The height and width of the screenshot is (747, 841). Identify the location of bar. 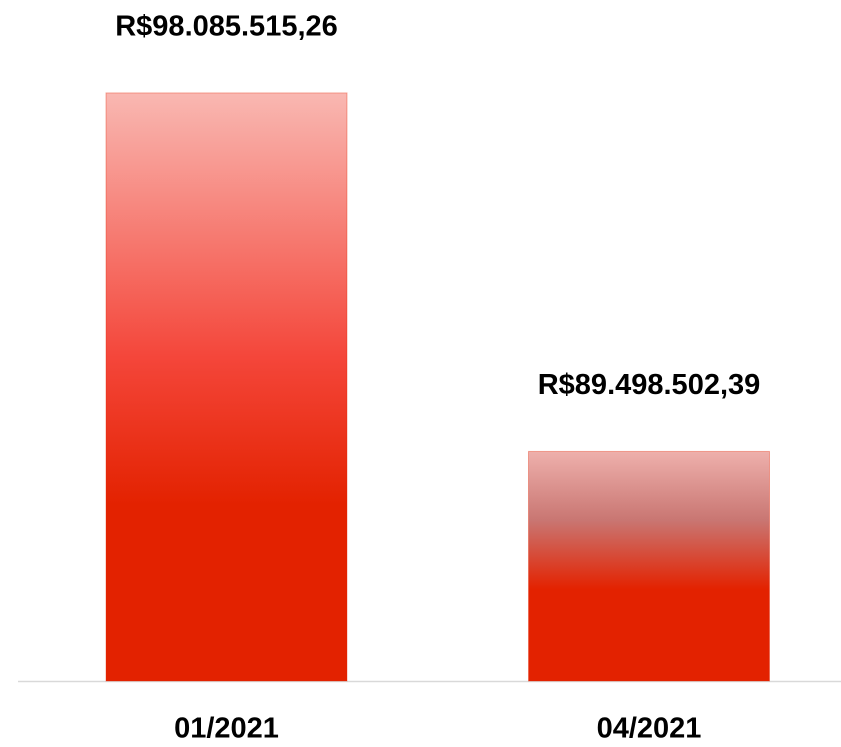
(649, 566).